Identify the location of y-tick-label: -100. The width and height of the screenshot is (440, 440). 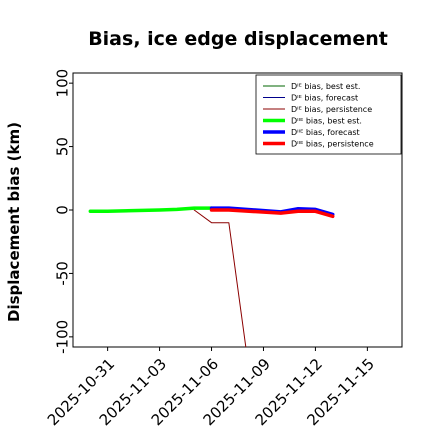
(62, 337).